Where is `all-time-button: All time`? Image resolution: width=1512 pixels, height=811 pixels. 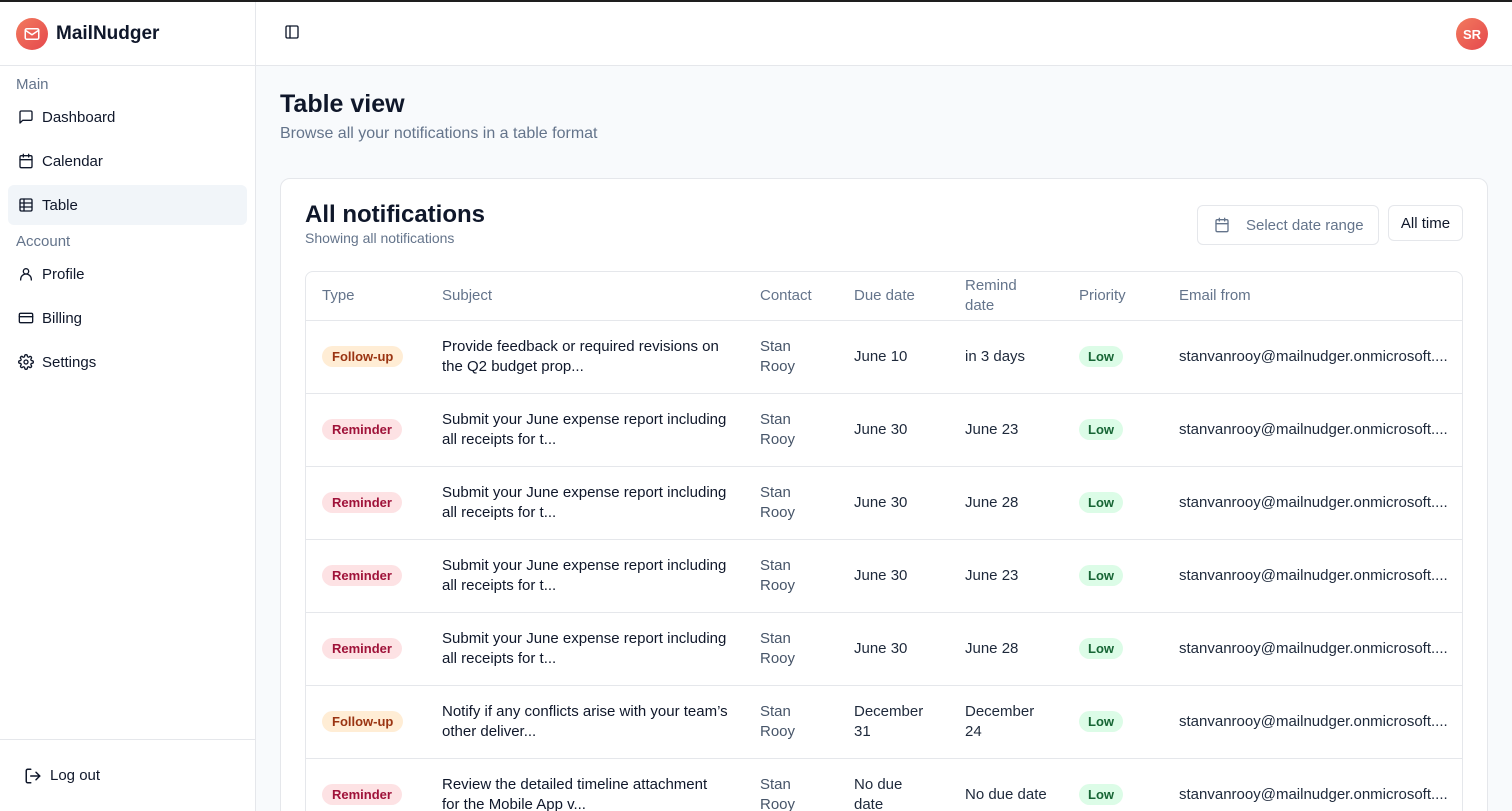 all-time-button: All time is located at coordinates (1425, 223).